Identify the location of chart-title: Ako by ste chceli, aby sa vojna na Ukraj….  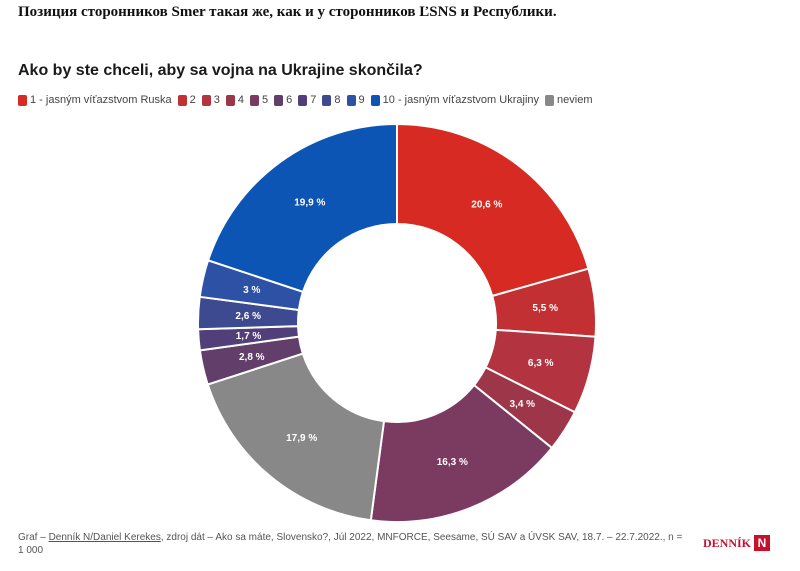
(220, 70).